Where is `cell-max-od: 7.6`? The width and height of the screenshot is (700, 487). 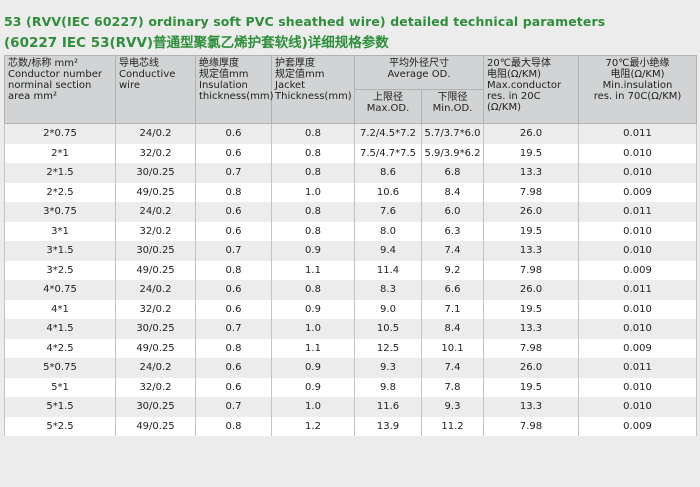
cell-max-od: 7.6 is located at coordinates (388, 212).